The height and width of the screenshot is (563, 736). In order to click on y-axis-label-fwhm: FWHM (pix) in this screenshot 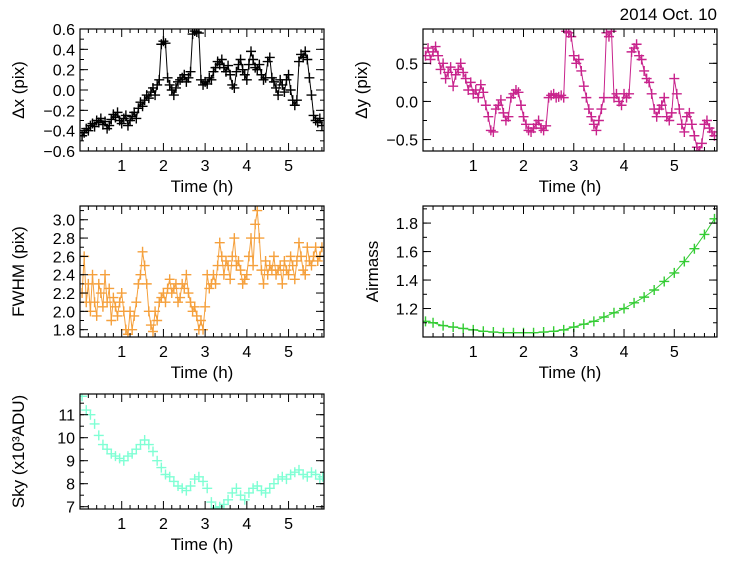, I will do `click(18, 271)`.